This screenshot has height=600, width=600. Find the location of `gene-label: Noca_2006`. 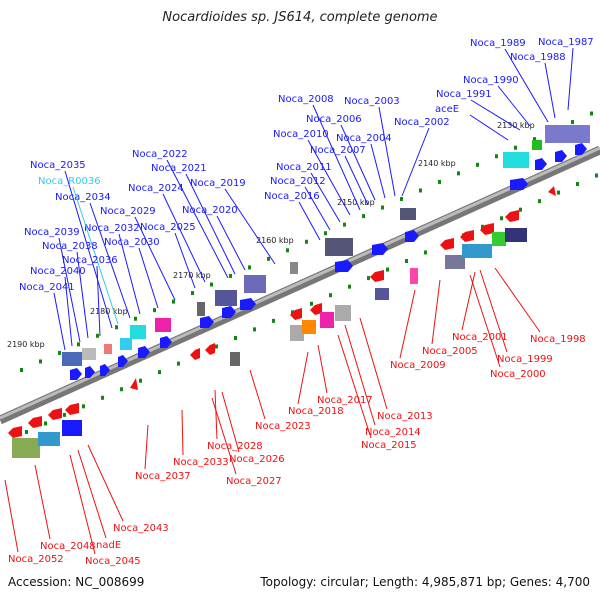

gene-label: Noca_2006 is located at coordinates (334, 119).